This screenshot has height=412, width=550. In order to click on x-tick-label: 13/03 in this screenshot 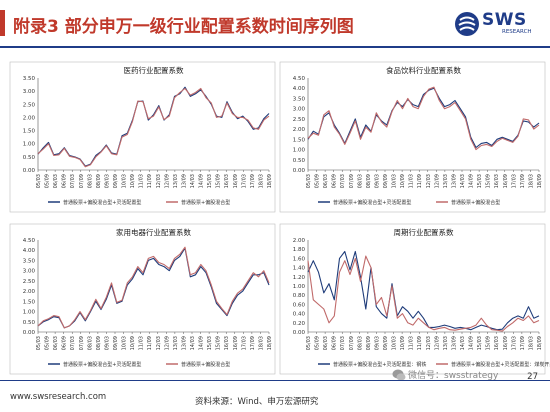, I will do `click(176, 181)`.